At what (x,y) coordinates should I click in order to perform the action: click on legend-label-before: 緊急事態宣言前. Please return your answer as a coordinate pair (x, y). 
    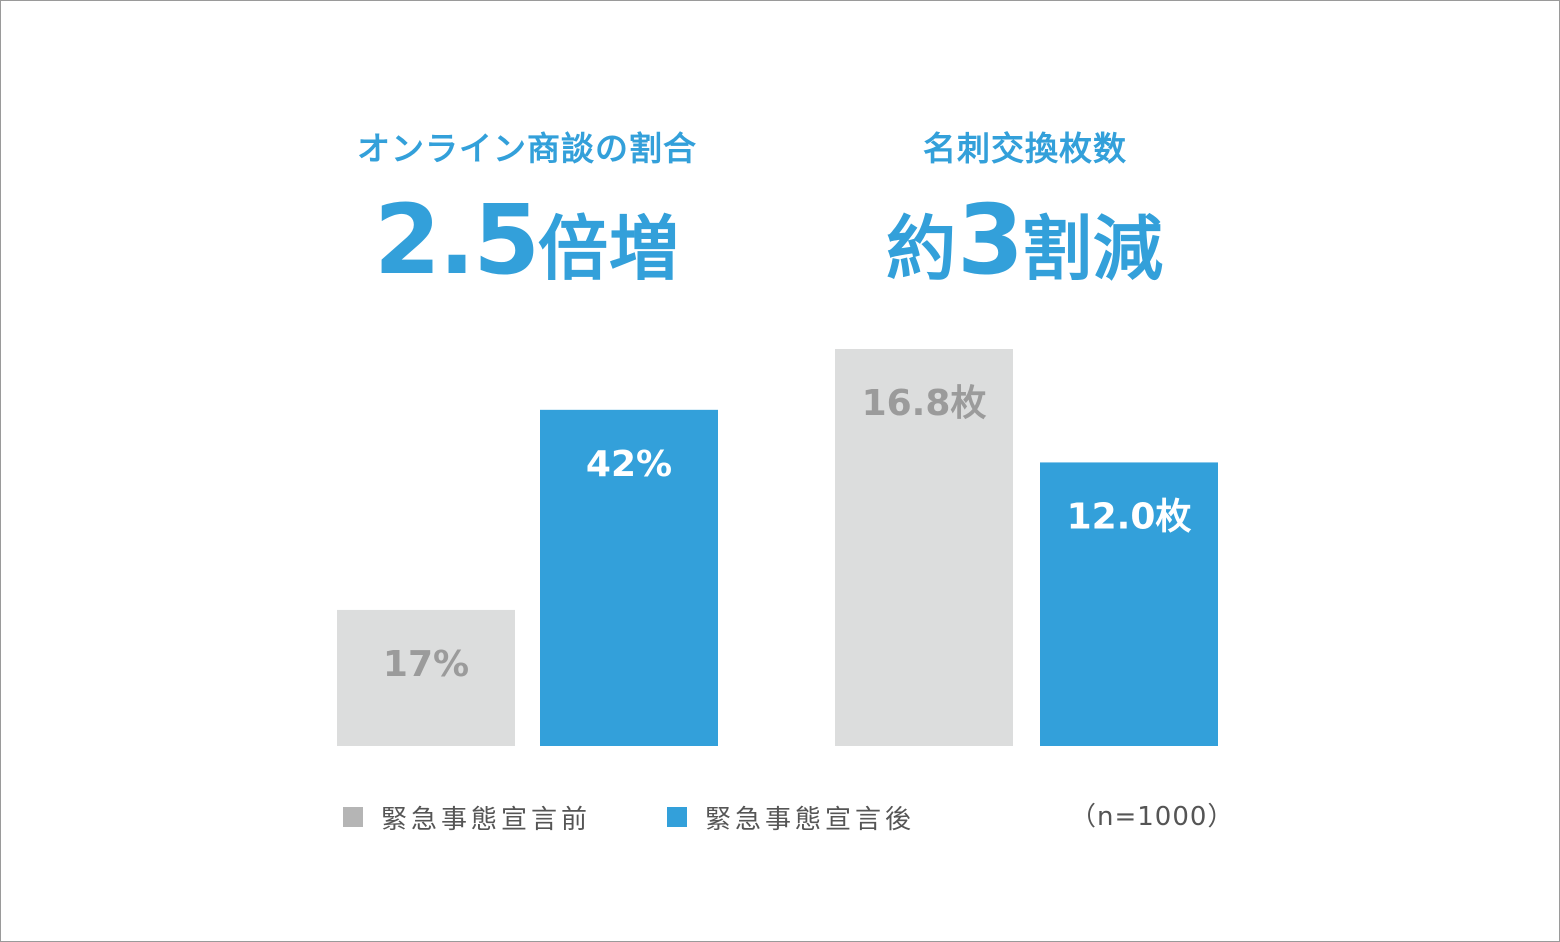
    Looking at the image, I should click on (486, 819).